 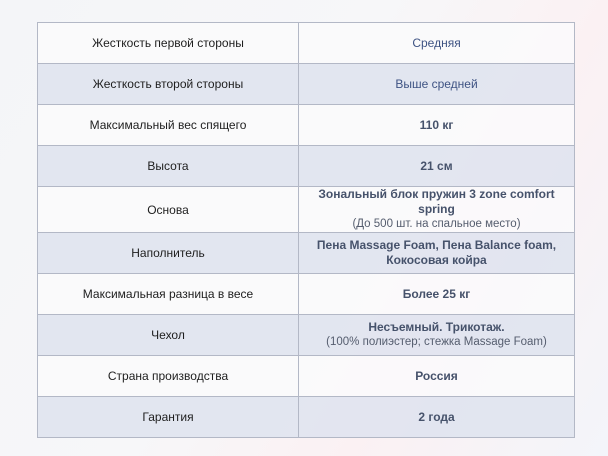 I want to click on spec-label: Наполнитель, so click(x=168, y=253).